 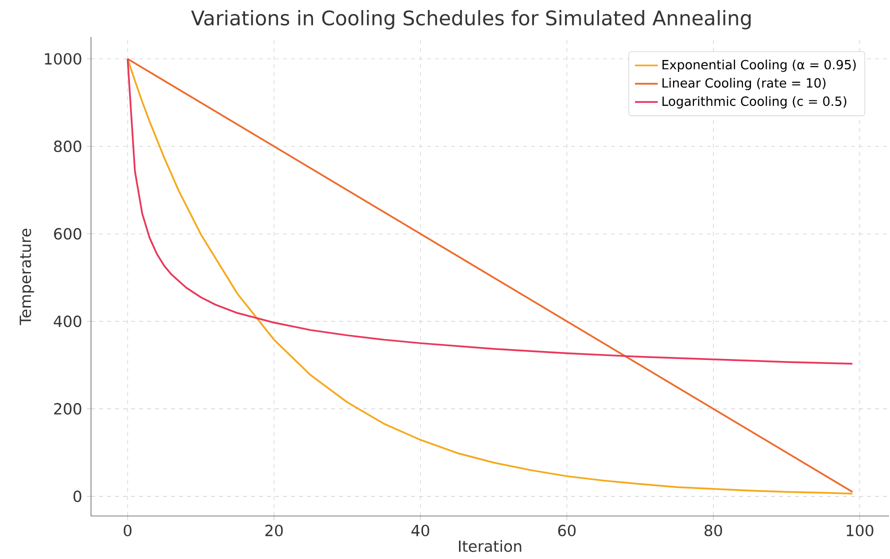 I want to click on x-tick-label: 100, so click(x=860, y=530).